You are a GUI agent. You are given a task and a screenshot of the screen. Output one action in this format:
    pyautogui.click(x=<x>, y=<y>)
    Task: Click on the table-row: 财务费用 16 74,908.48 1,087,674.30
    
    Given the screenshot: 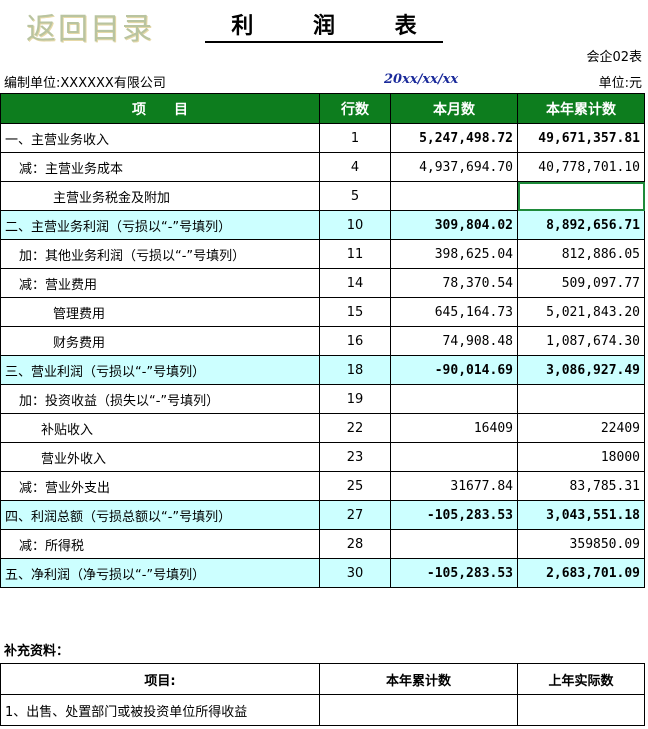 What is the action you would take?
    pyautogui.click(x=322, y=341)
    